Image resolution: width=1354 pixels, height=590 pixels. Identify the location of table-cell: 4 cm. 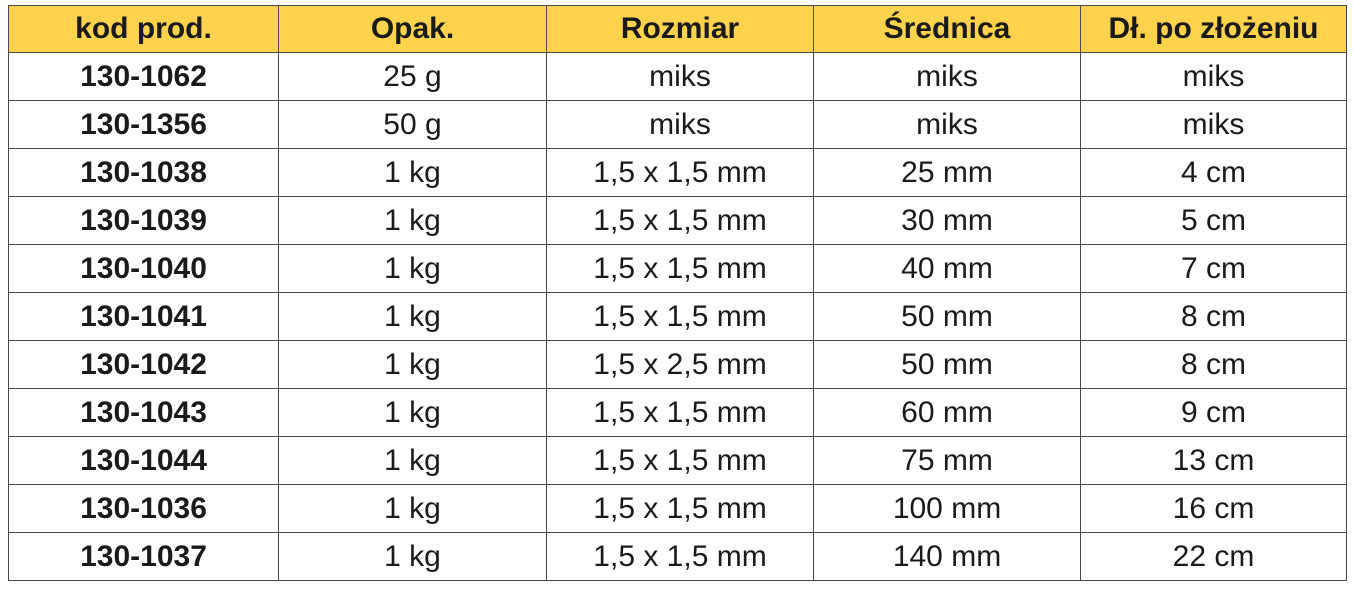
(1213, 172).